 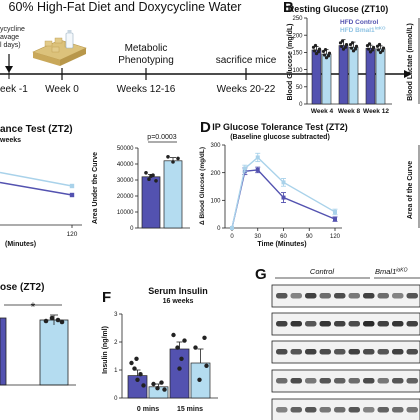 I want to click on panel-g: G Control Bmal1iαKO, so click(x=337, y=343).